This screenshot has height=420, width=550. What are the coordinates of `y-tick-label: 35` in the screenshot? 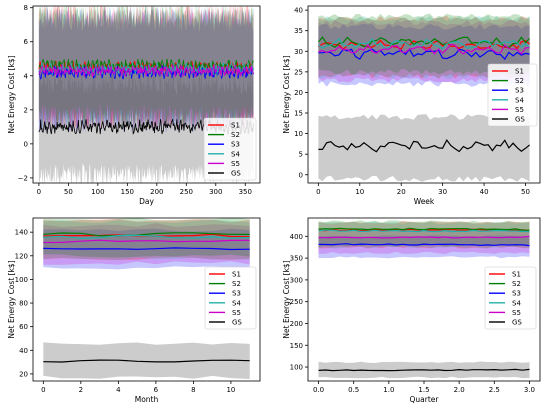 It's located at (298, 31).